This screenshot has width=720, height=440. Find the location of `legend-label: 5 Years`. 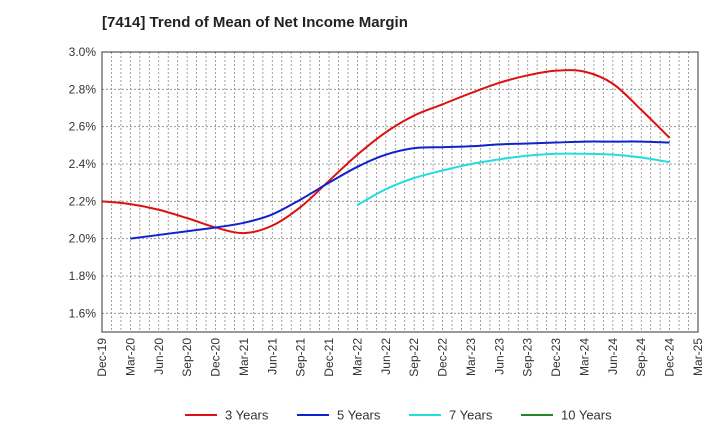

legend-label: 5 Years is located at coordinates (359, 415).